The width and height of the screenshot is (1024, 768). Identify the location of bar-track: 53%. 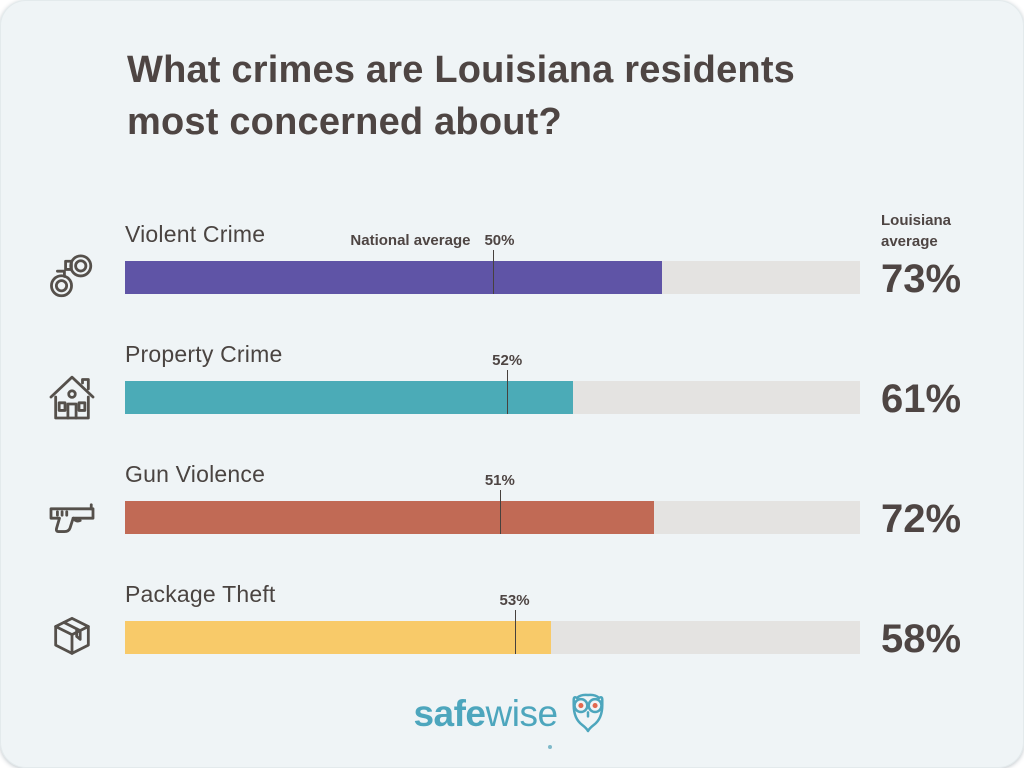
(492, 623).